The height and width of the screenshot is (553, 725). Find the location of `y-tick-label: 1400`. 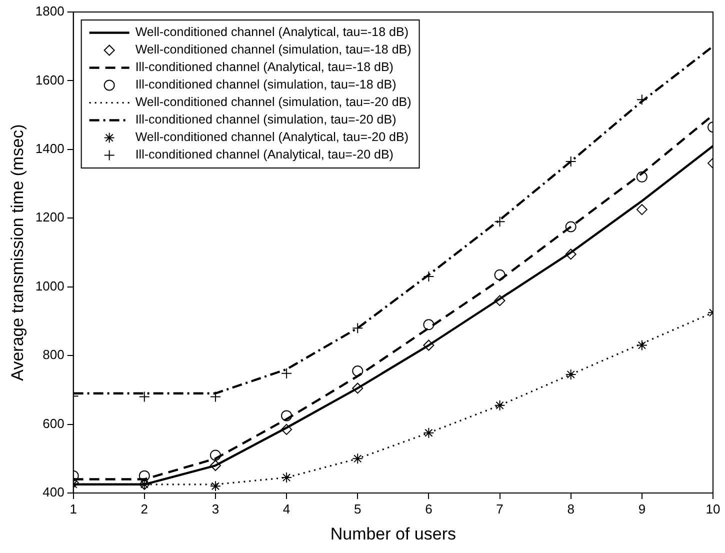

y-tick-label: 1400 is located at coordinates (49, 148).